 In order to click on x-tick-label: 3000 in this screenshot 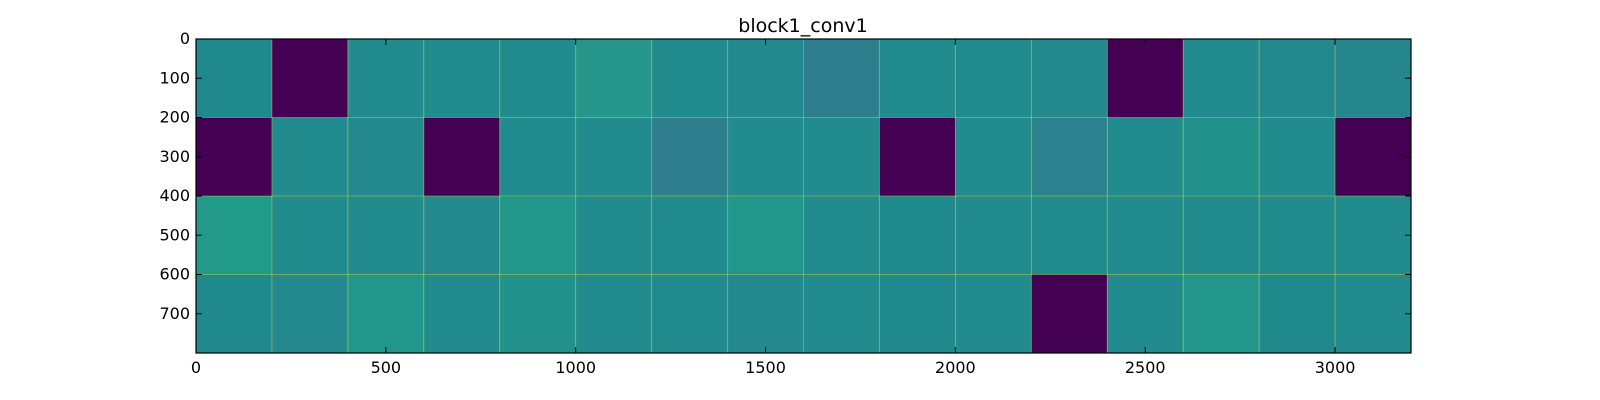, I will do `click(1335, 367)`.